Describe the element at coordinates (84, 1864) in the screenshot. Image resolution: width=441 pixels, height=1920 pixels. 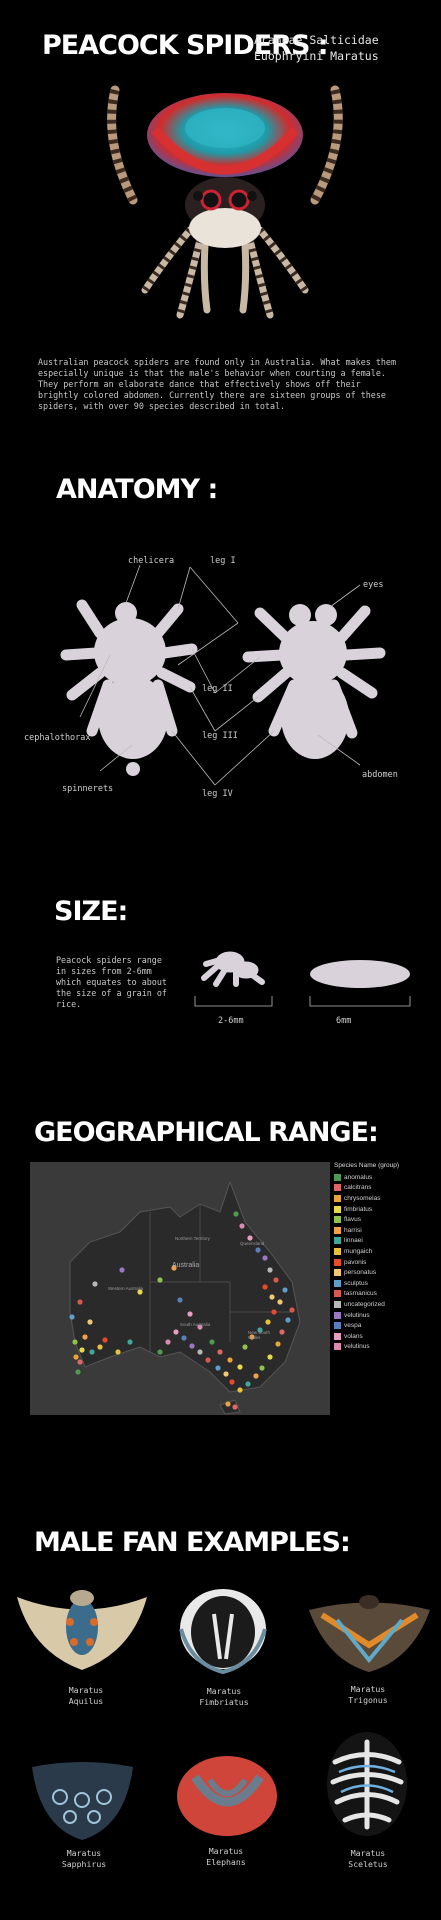
I see `fan-species: Sapphirus` at that location.